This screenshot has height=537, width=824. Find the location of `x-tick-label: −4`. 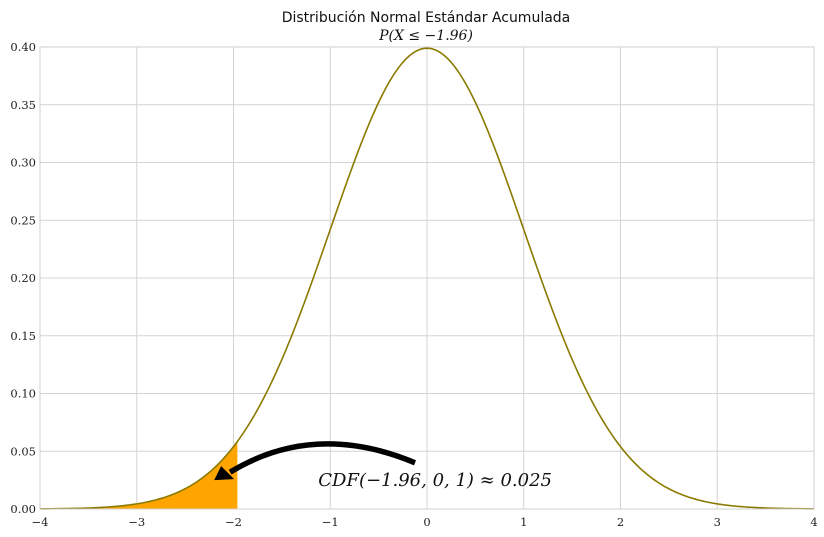

x-tick-label: −4 is located at coordinates (40, 522).